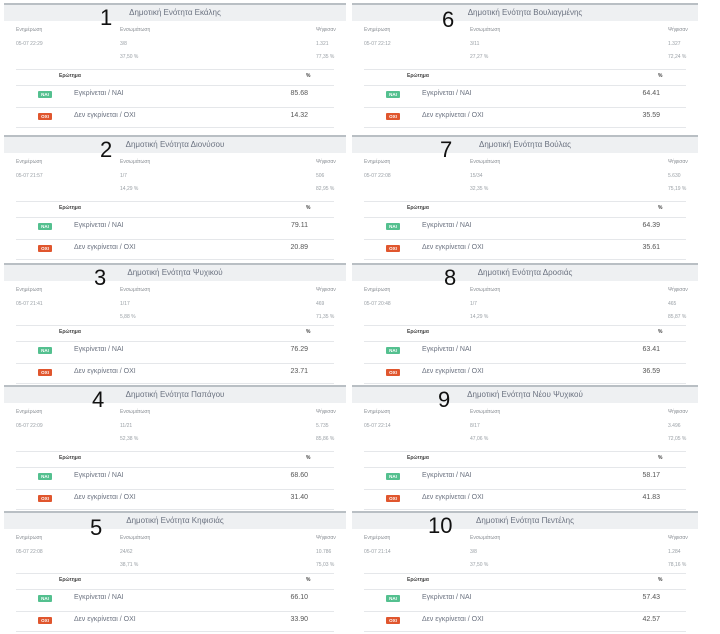 The height and width of the screenshot is (634, 720). Describe the element at coordinates (651, 93) in the screenshot. I see `yes-percent: 64.41` at that location.